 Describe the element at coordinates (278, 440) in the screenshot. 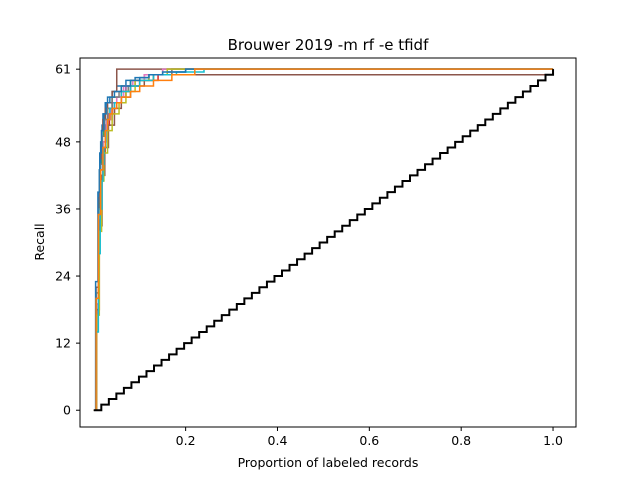

I see `x-tick-label: 0.4` at that location.